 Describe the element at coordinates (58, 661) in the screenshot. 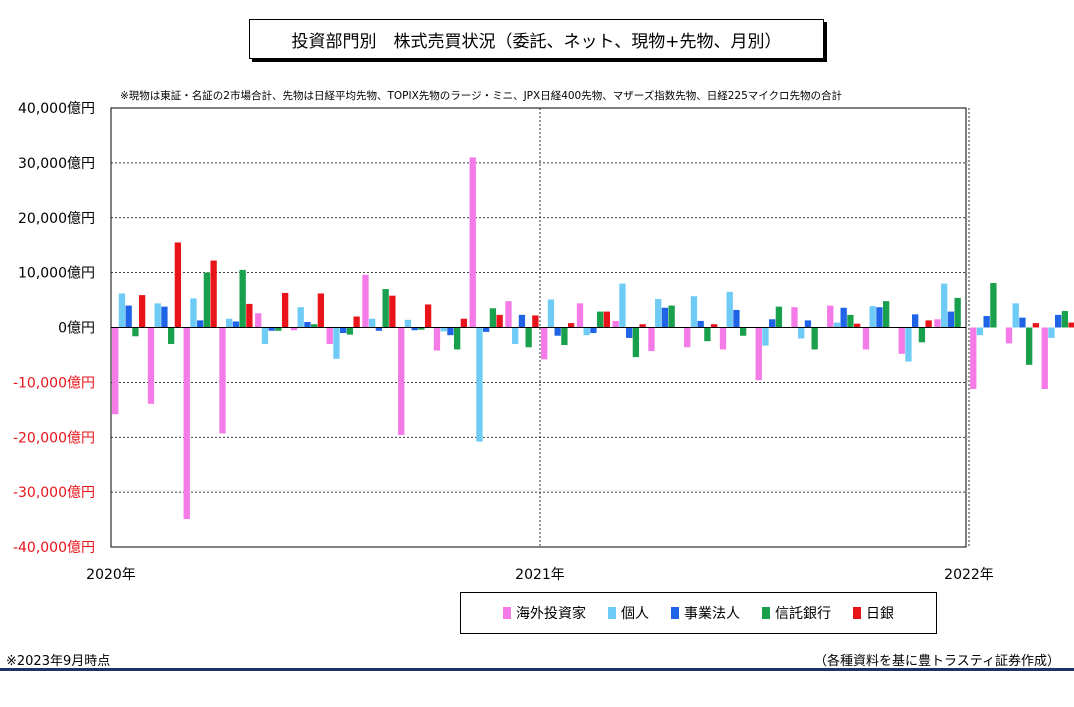

I see `footnote: ※2023年9月時点` at that location.